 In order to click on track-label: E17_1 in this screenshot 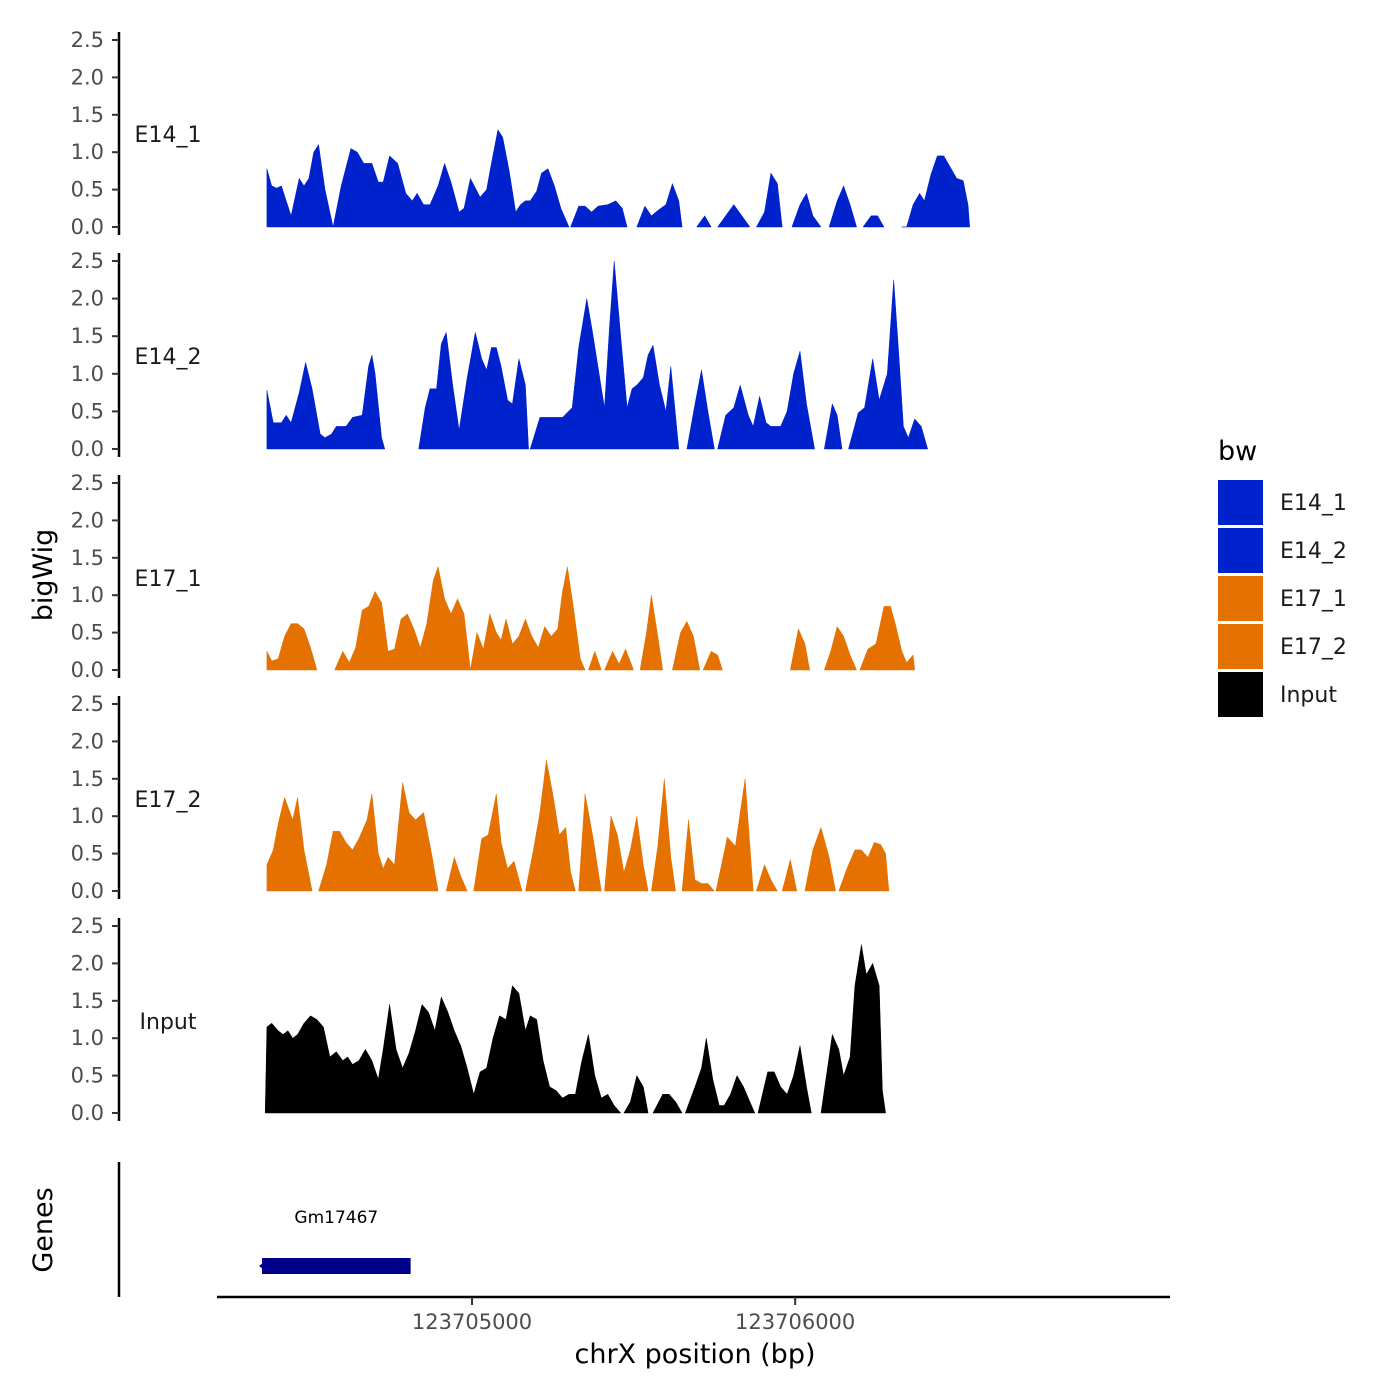, I will do `click(168, 579)`.